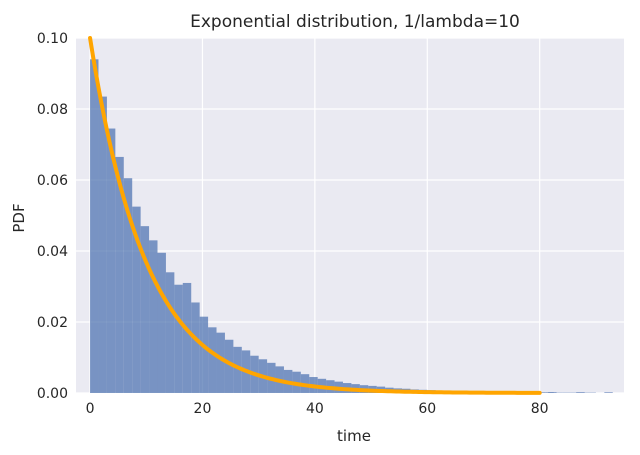 The image size is (640, 455). Describe the element at coordinates (52, 394) in the screenshot. I see `y-tick-label: 0.00` at that location.